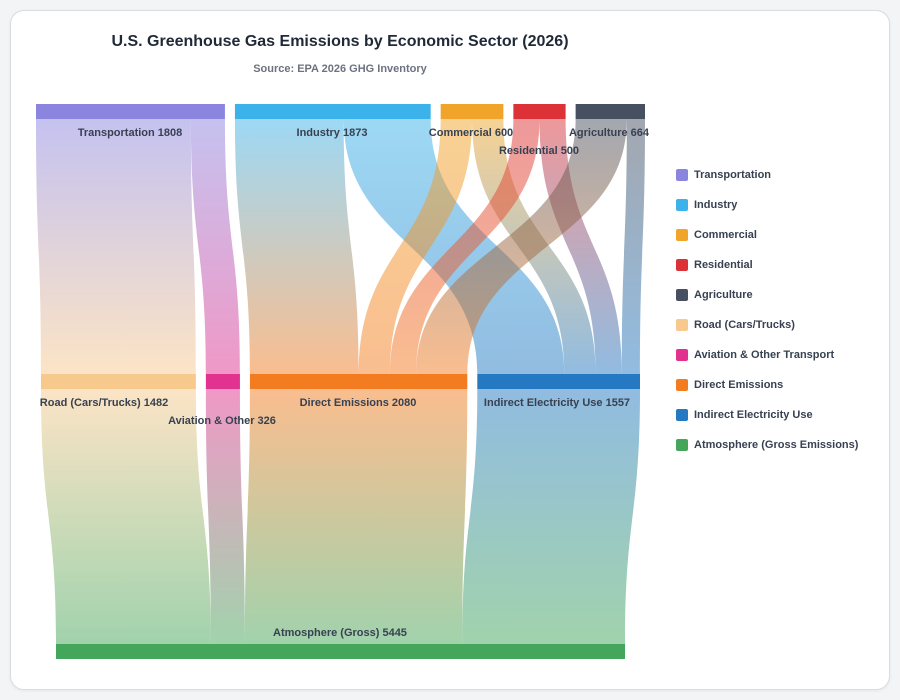 This screenshot has width=900, height=700. I want to click on node-commercial, so click(472, 111).